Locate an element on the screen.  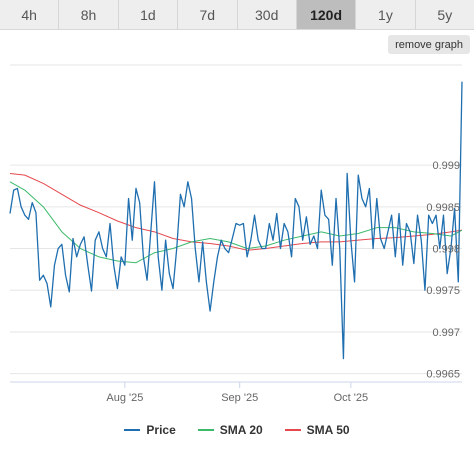
legend-label-sma-50: SMA 50 is located at coordinates (328, 430).